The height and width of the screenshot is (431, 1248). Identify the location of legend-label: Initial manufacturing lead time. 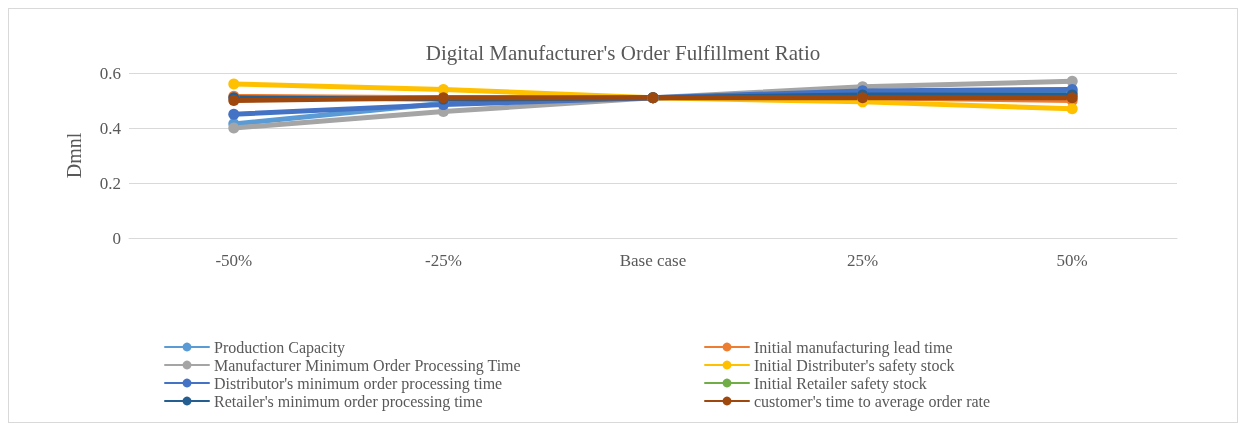
(853, 347).